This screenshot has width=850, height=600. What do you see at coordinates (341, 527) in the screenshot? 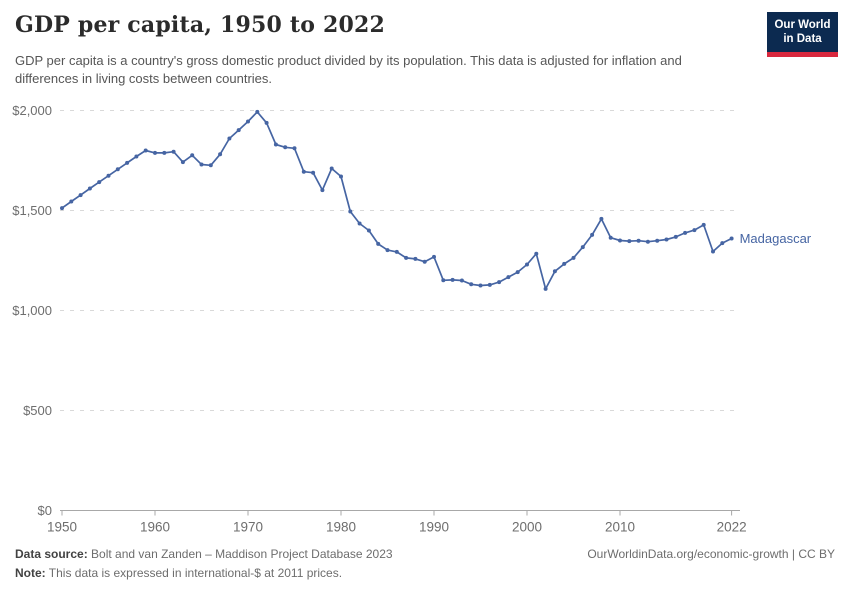
I see `x-axis-tick-label: 1980` at bounding box center [341, 527].